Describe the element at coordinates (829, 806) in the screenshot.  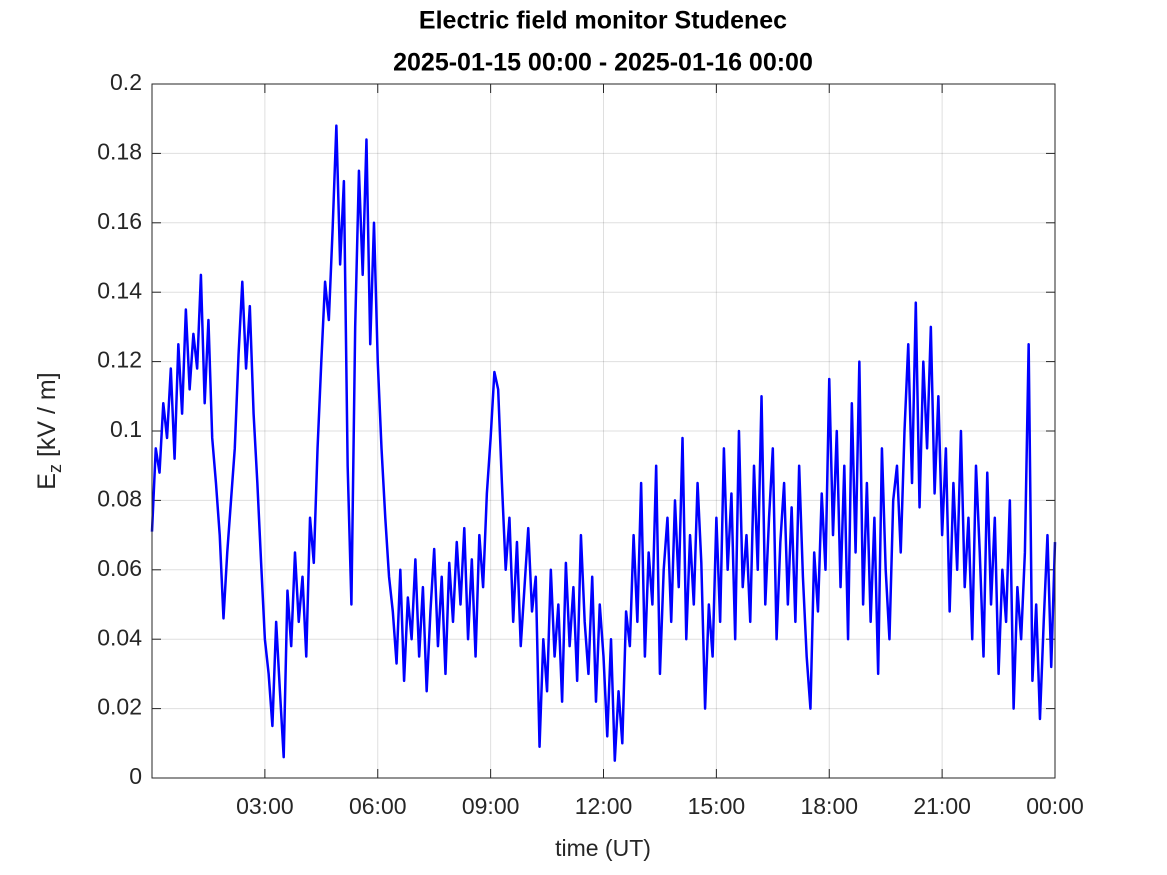
I see `x-tick-label: 18:00` at that location.